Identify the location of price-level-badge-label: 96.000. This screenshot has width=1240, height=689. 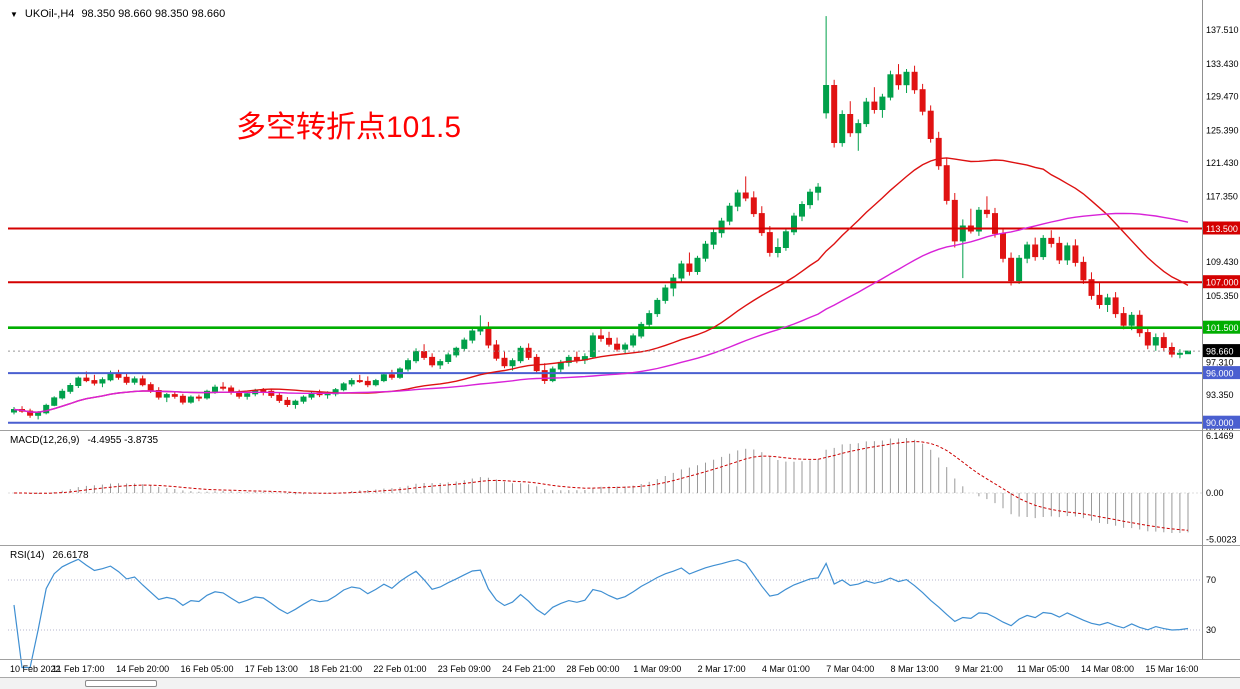
(1220, 374).